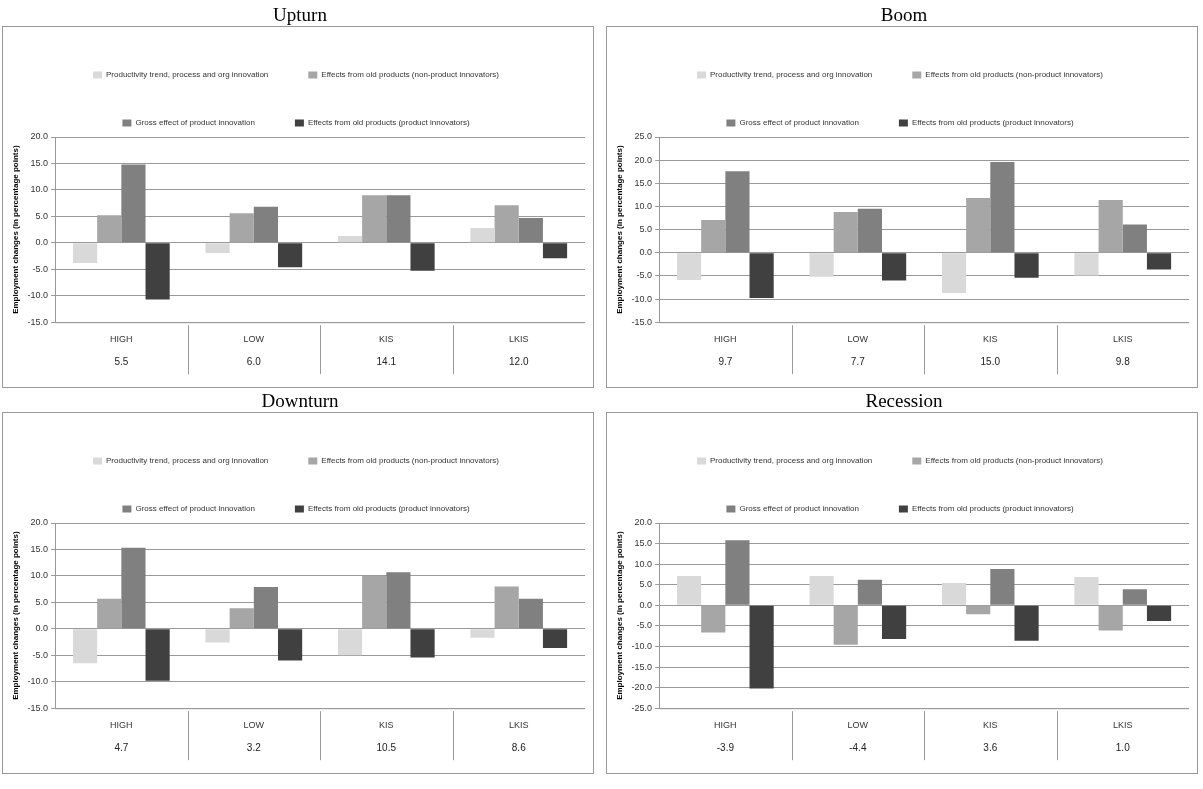 The height and width of the screenshot is (789, 1203). I want to click on text: 9.8, so click(1123, 361).